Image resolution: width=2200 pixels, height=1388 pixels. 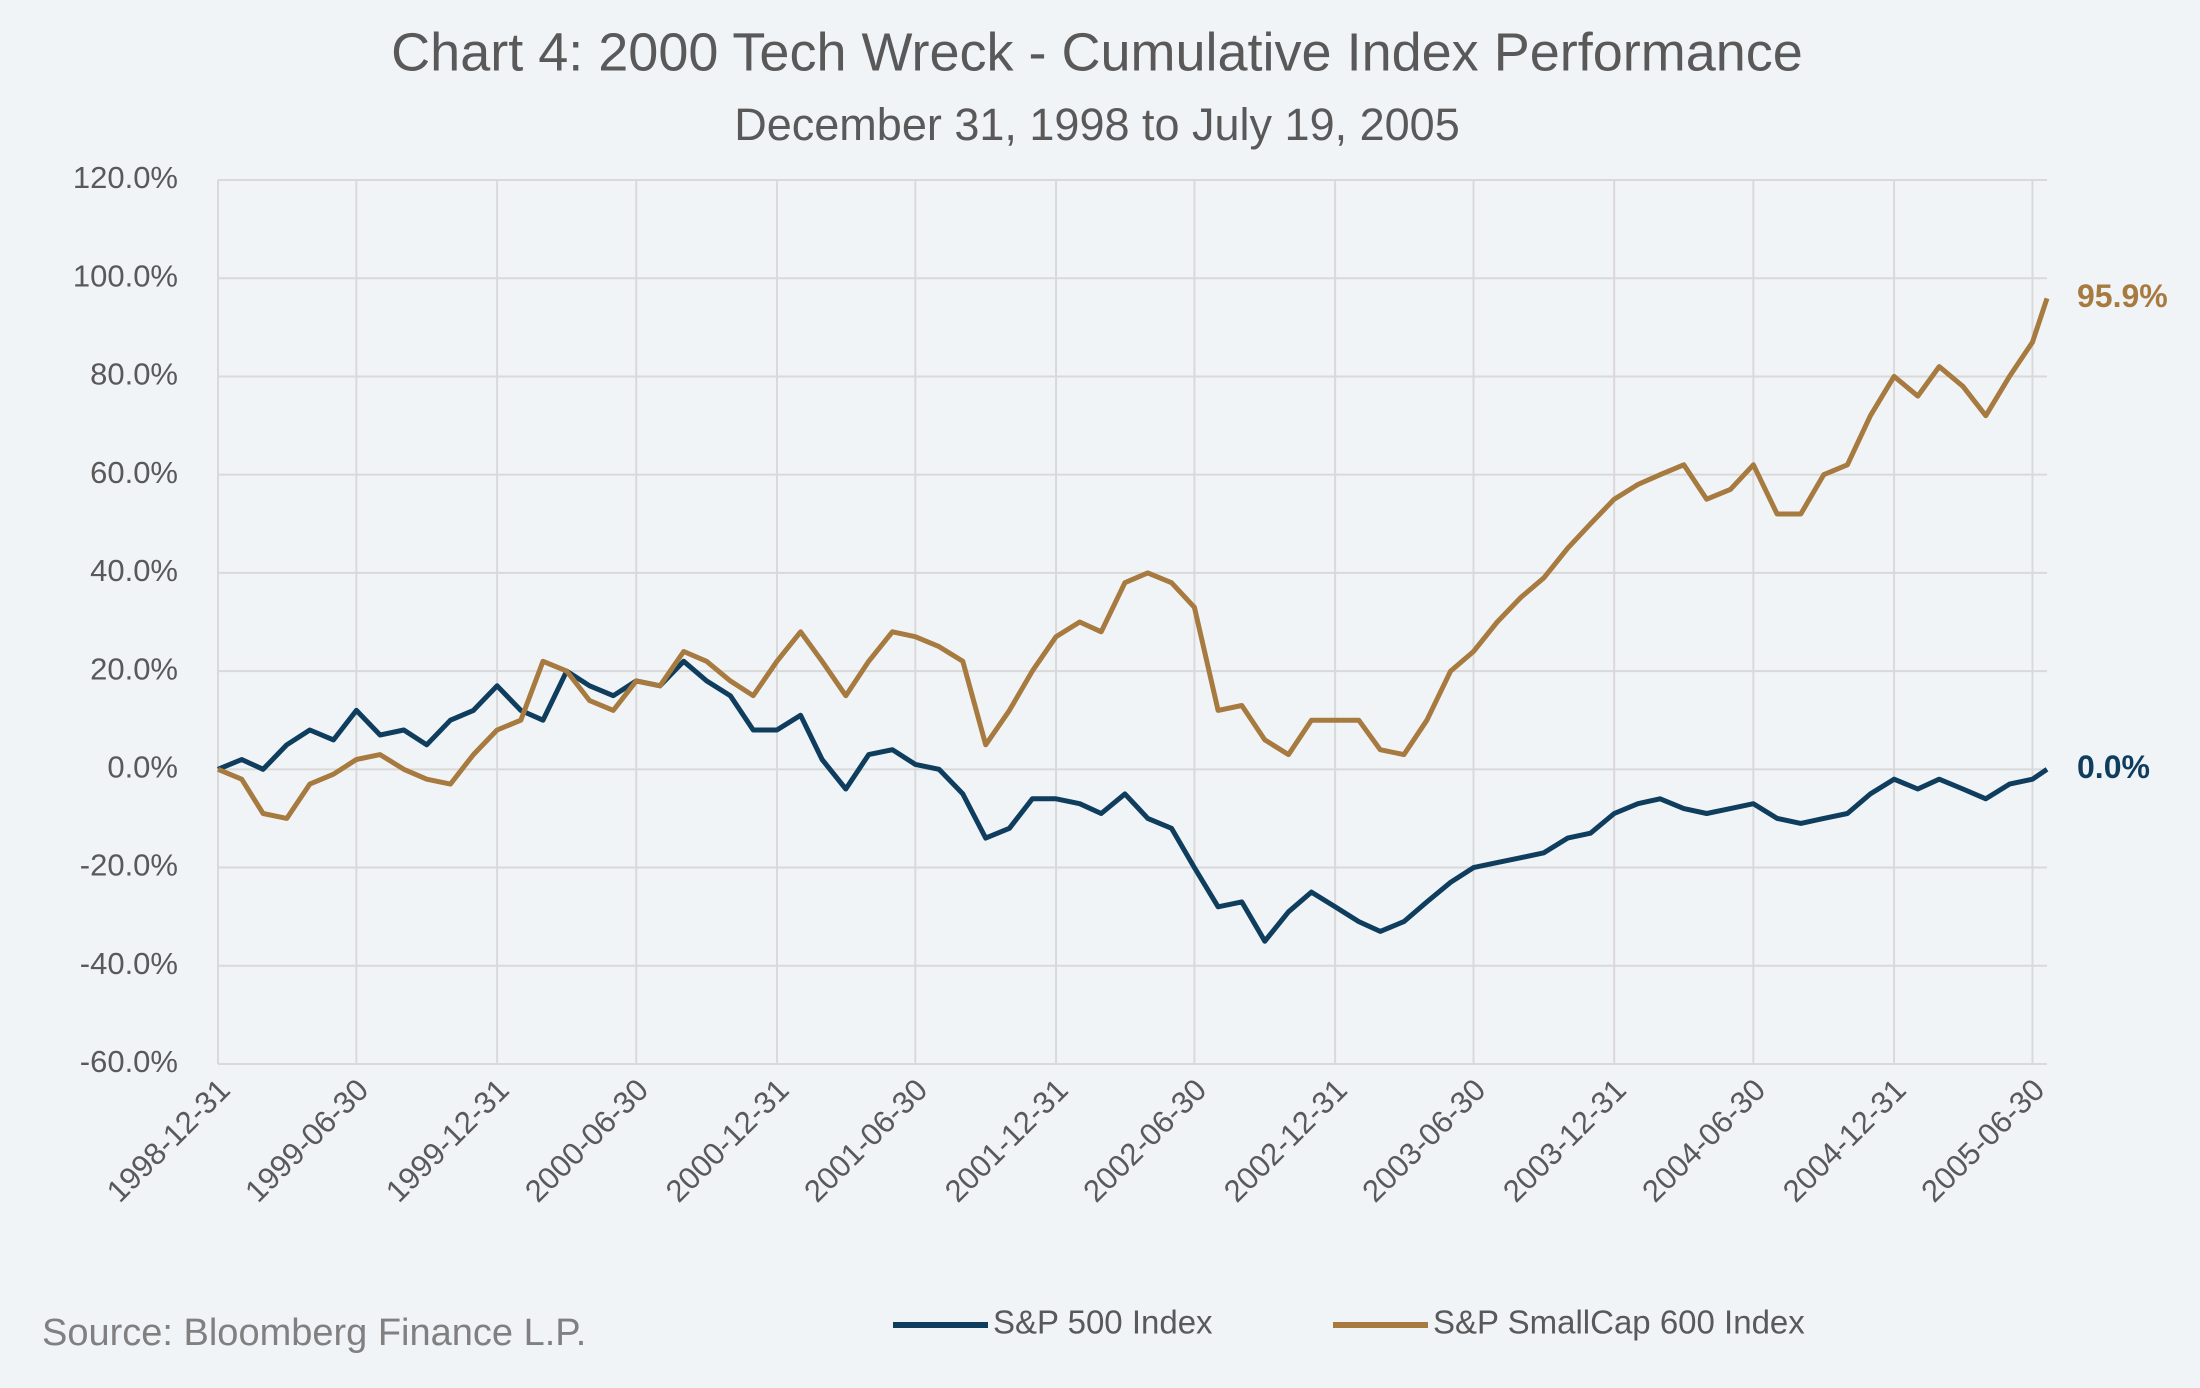 I want to click on chart-subtitle: December 31, 1998 to July 19, 2005, so click(x=1096, y=124).